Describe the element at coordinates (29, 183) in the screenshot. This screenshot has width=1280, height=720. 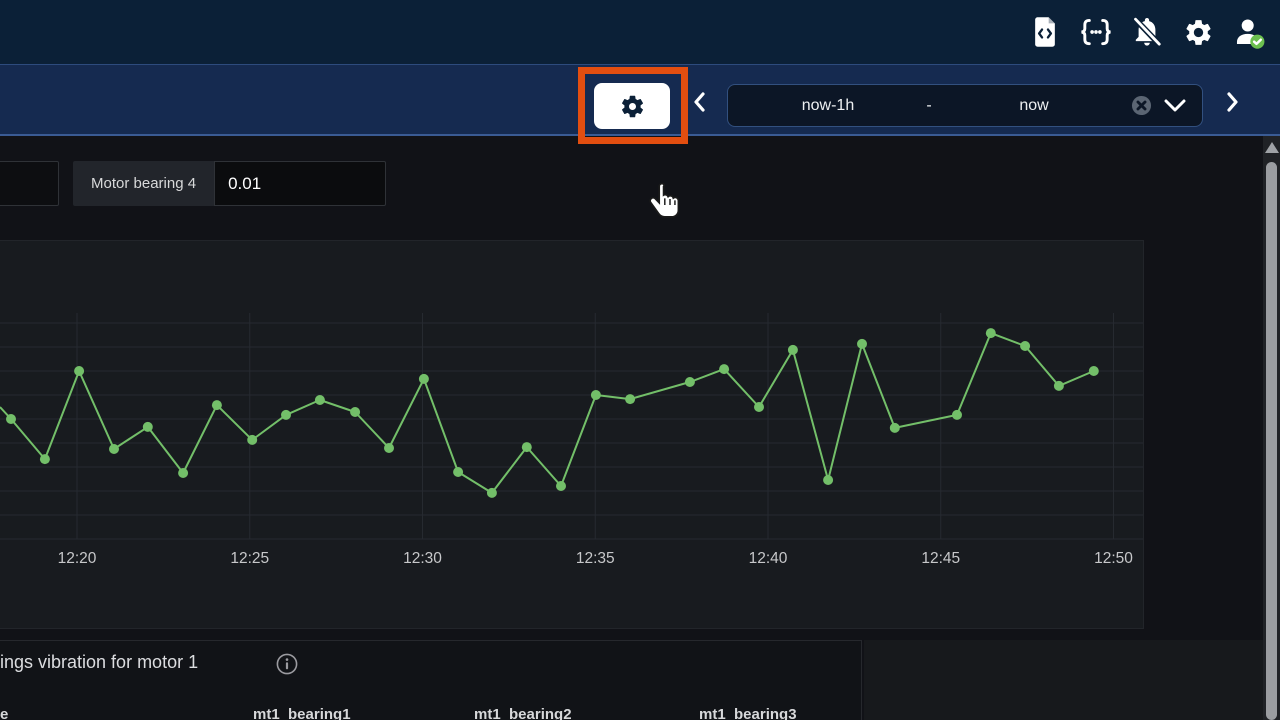
I see `variable-input-partial` at that location.